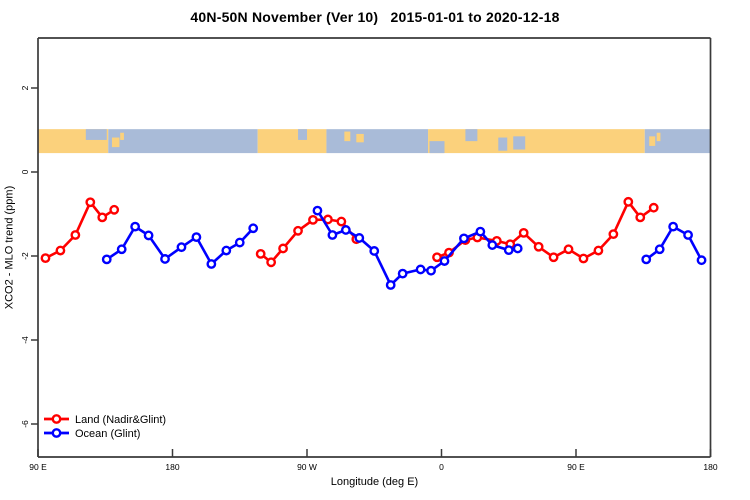 The image size is (750, 500). Describe the element at coordinates (373, 460) in the screenshot. I see `x-axis-ticks: 90 E 180 90 W 0 90 E 180` at that location.